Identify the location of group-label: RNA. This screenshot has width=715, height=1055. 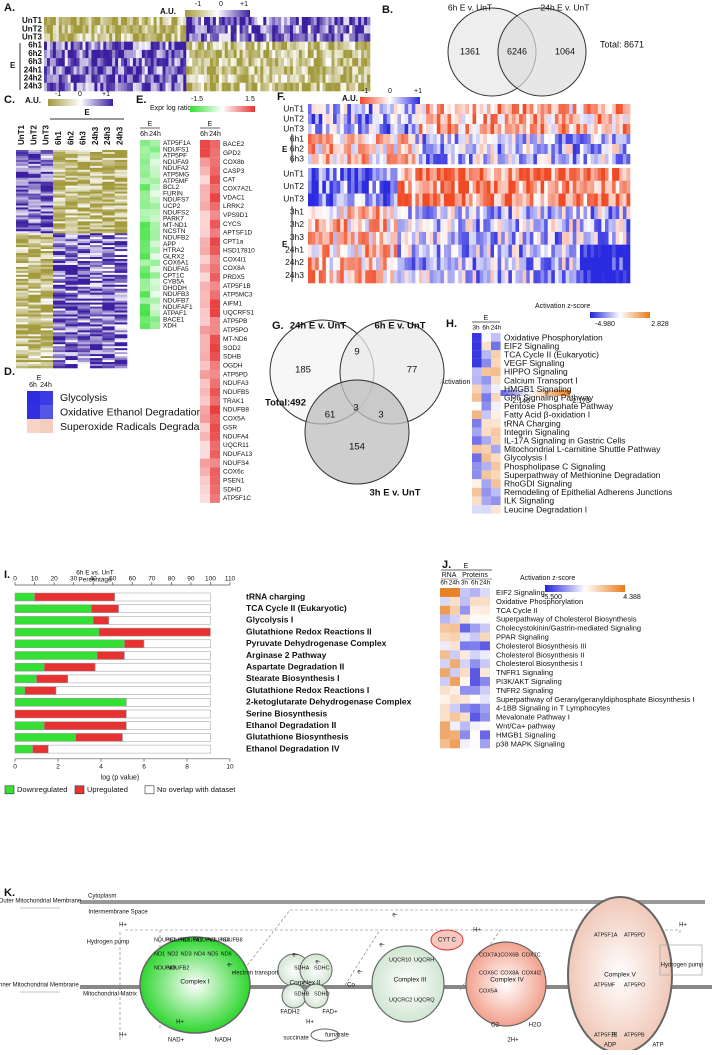
(449, 575).